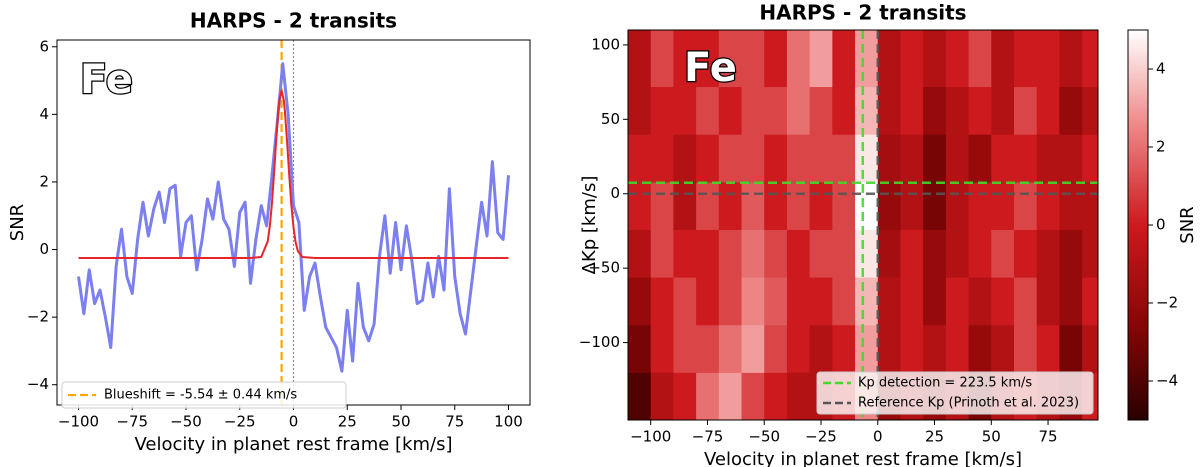 This screenshot has height=467, width=1200. I want to click on x-tick-label: −50, so click(186, 422).